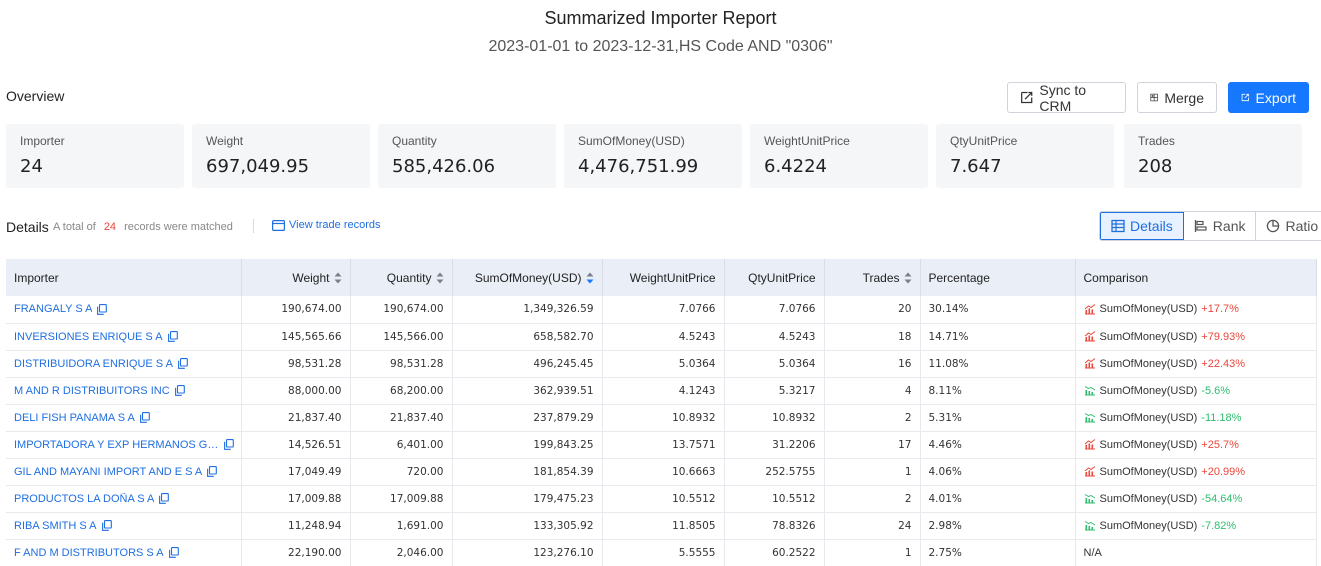  Describe the element at coordinates (1142, 226) in the screenshot. I see `view-details-tab: Details` at that location.